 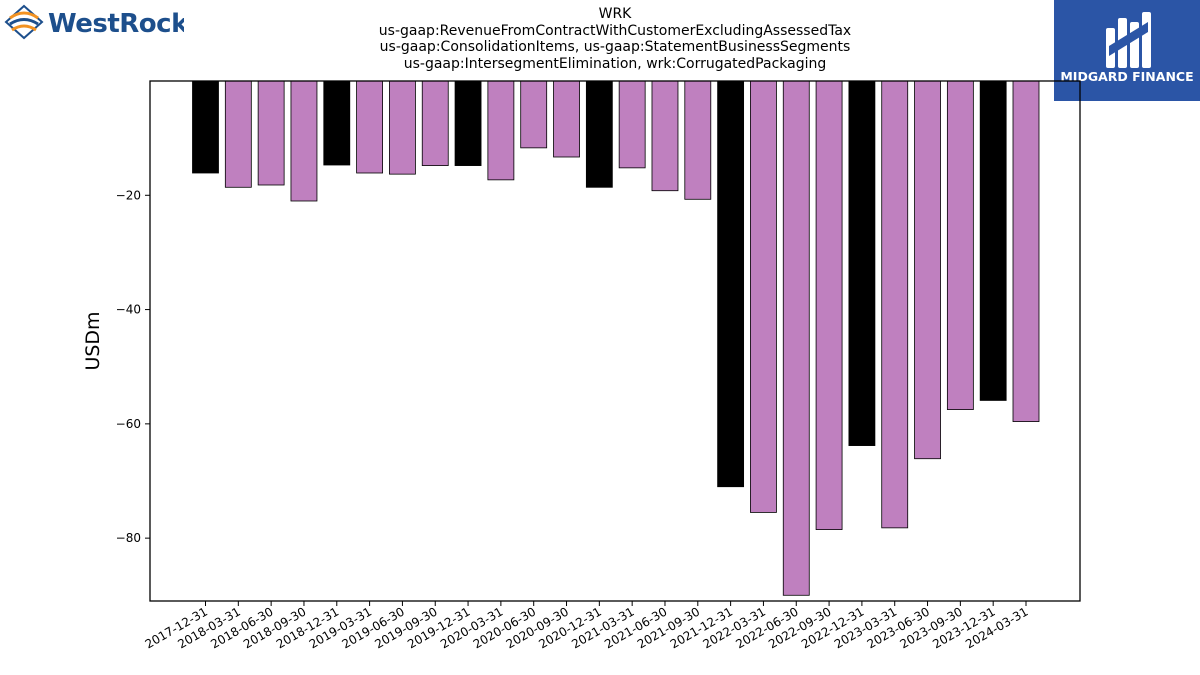 What do you see at coordinates (615, 14) in the screenshot?
I see `chart-title-line: WRK` at bounding box center [615, 14].